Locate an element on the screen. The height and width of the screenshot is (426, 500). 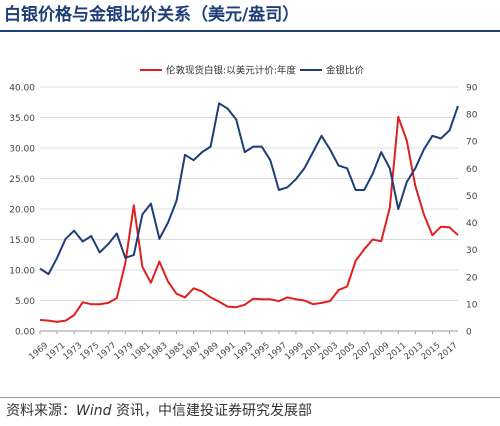
source-note: 资料来源：Wind 资讯，中信建投证券研究发展部 is located at coordinates (251, 411).